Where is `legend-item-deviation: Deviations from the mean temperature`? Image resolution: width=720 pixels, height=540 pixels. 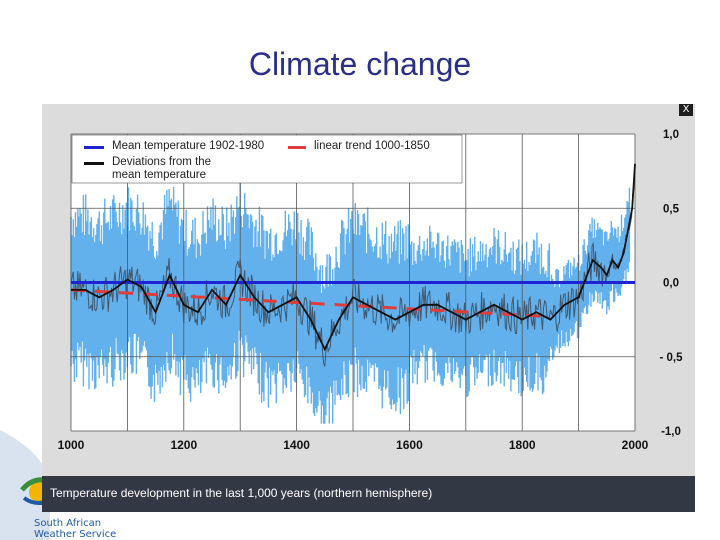 legend-item-deviation: Deviations from the mean temperature is located at coordinates (158, 169).